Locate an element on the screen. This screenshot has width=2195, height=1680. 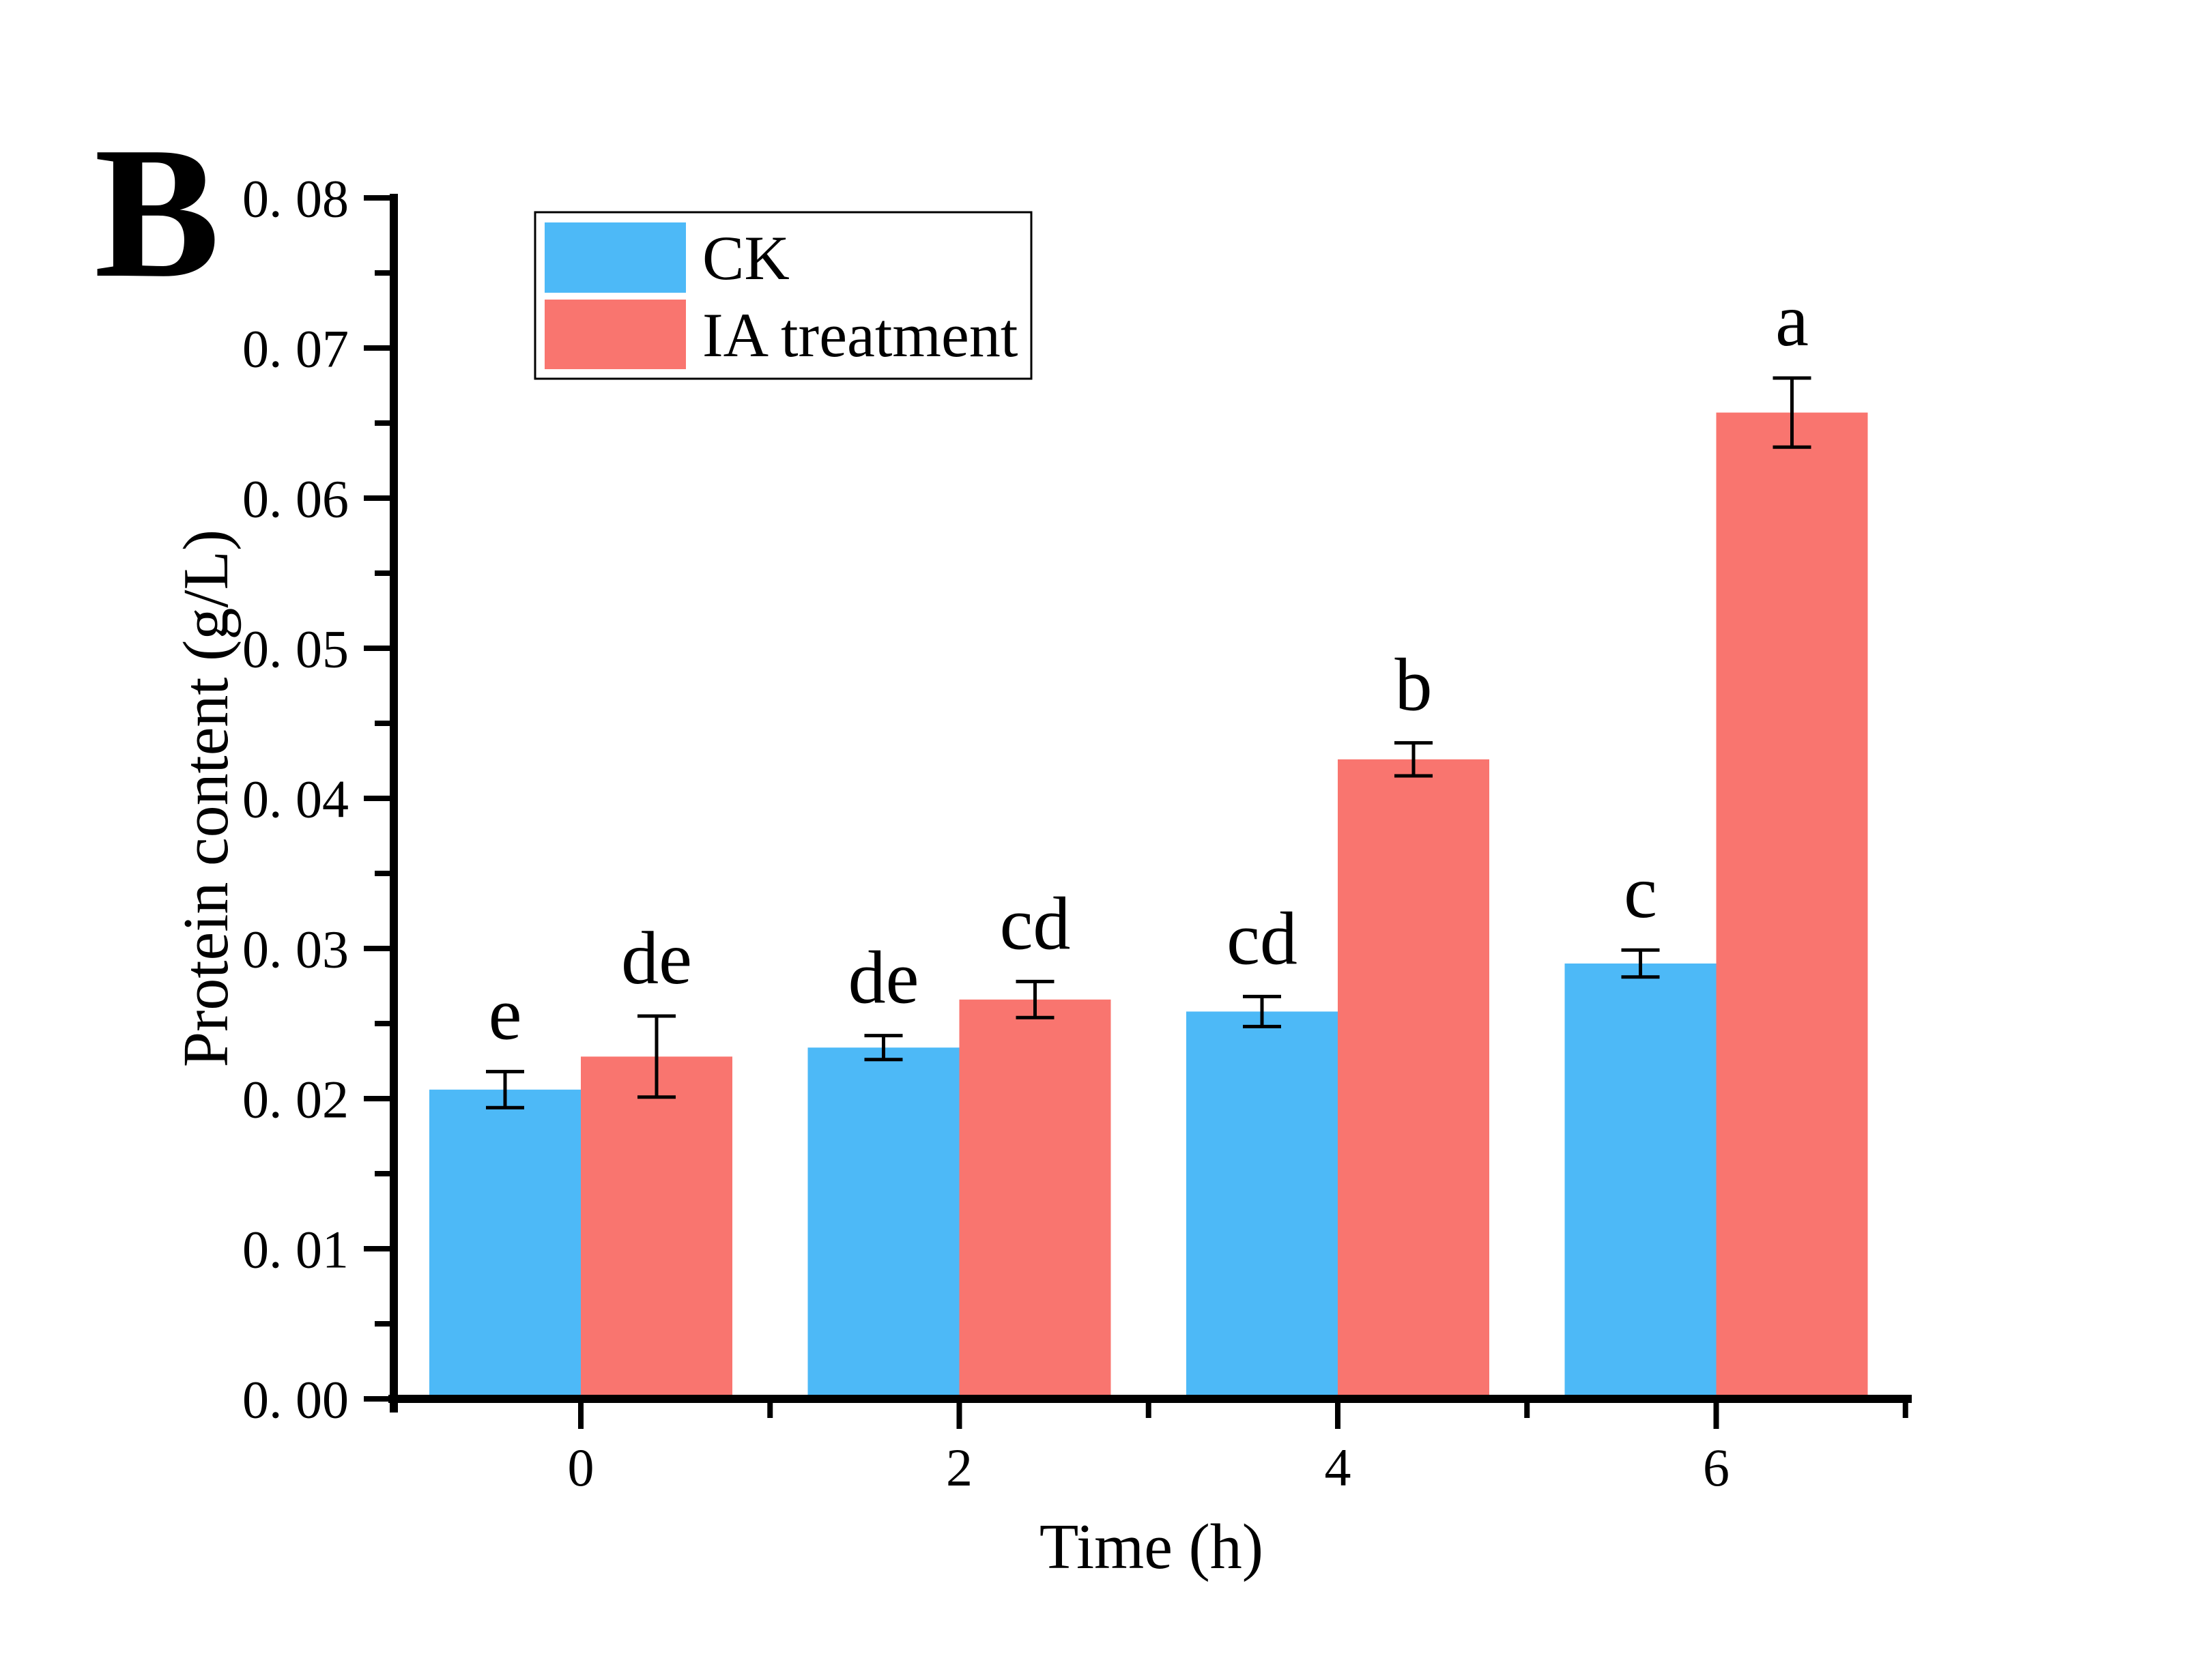
panel-label: B is located at coordinates (157, 213).